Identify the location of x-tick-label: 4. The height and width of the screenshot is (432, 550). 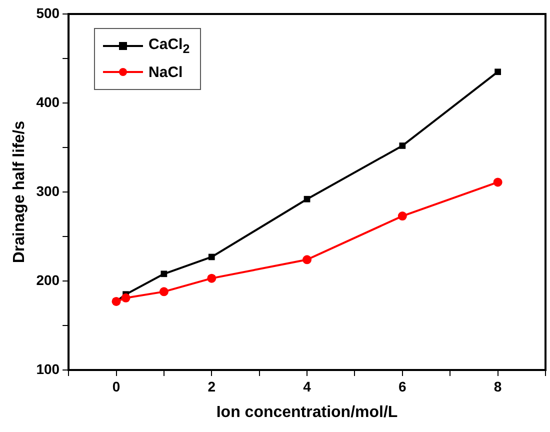
(307, 386).